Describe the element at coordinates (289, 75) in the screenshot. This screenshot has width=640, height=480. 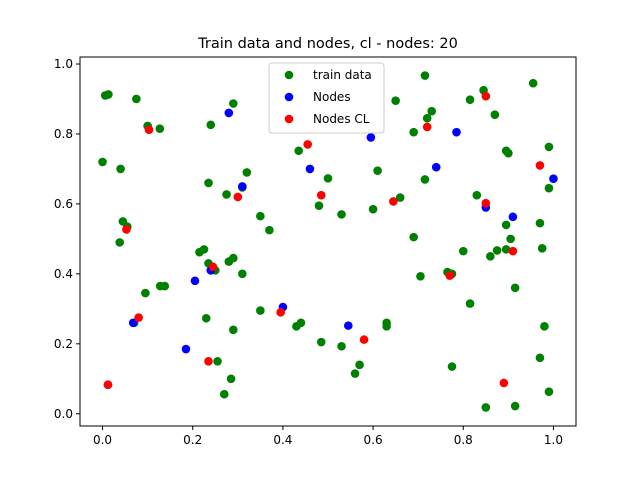
I see `legend-marker-train-data` at that location.